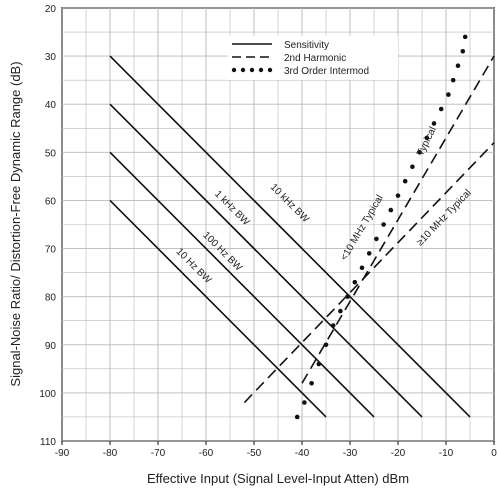  What do you see at coordinates (206, 453) in the screenshot?
I see `x-tick-label: -60` at bounding box center [206, 453].